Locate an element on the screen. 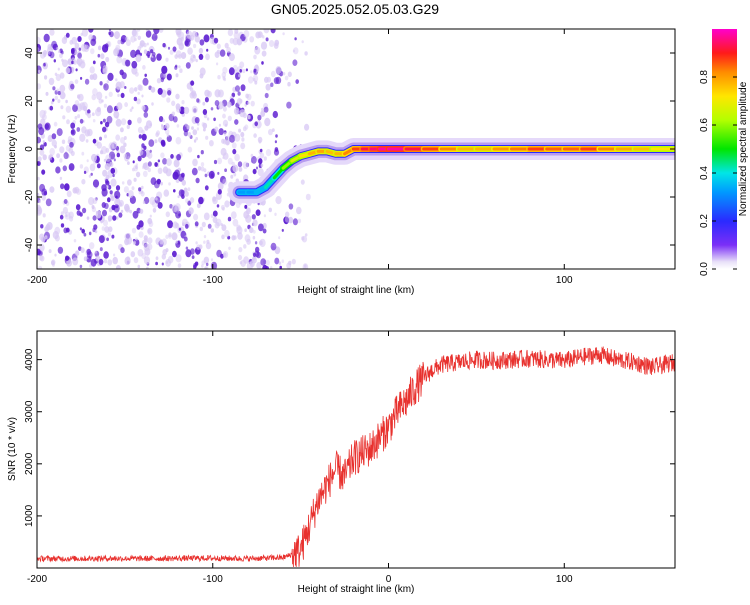 This screenshot has height=605, width=750. noise-speckles is located at coordinates (174, 149).